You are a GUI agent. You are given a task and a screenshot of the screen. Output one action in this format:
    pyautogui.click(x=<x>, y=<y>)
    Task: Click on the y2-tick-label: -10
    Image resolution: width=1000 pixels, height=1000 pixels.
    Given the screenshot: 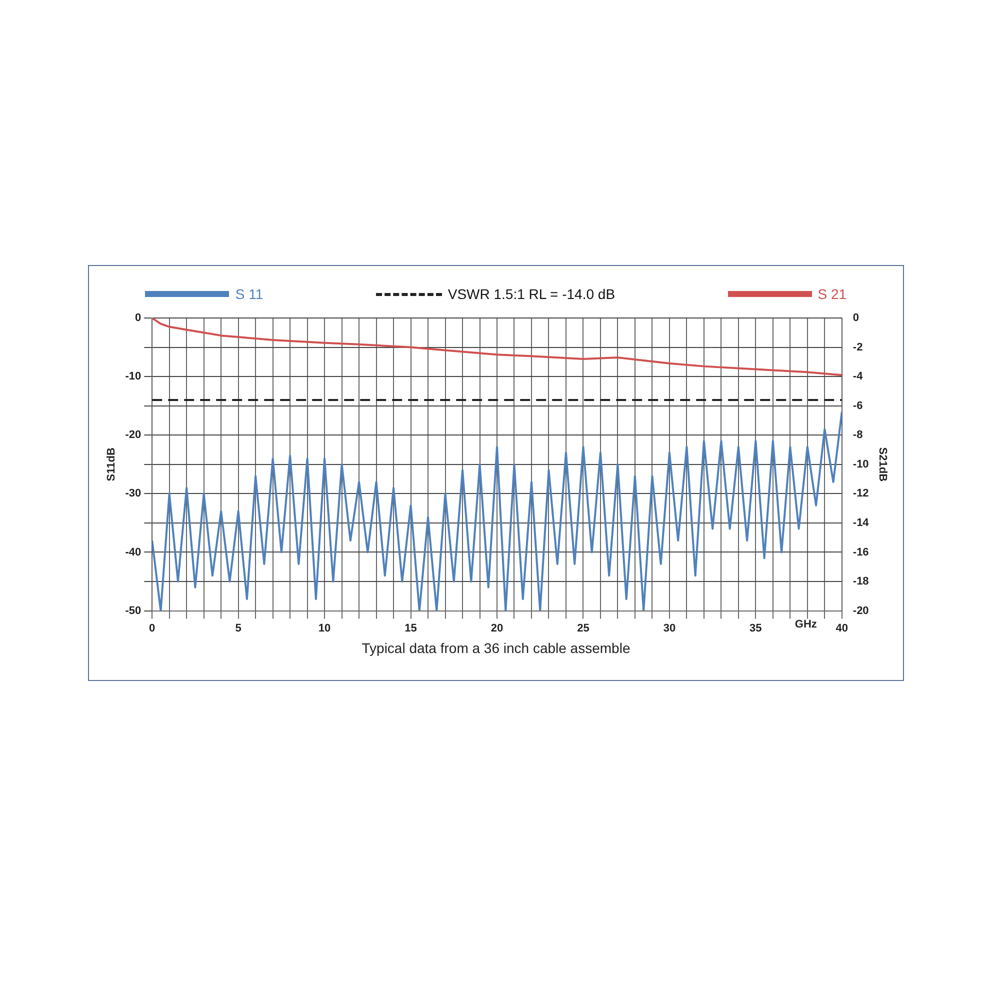 What is the action you would take?
    pyautogui.click(x=860, y=464)
    